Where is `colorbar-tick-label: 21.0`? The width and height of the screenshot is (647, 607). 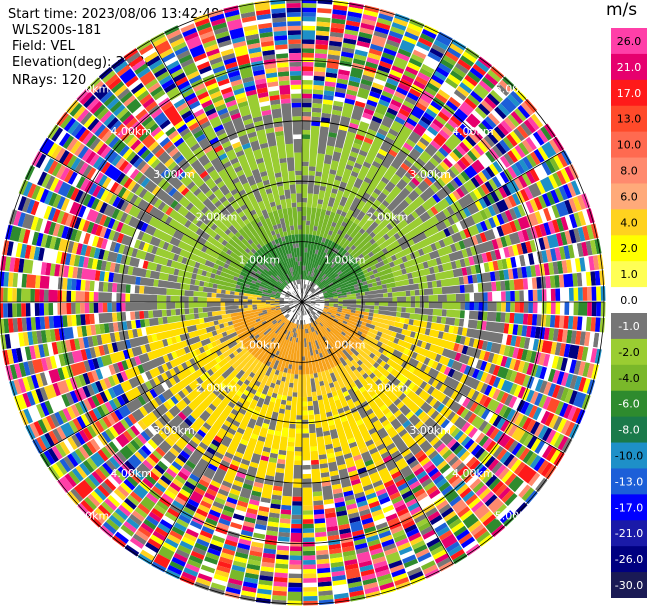 colorbar-tick-label: 21.0 is located at coordinates (629, 67).